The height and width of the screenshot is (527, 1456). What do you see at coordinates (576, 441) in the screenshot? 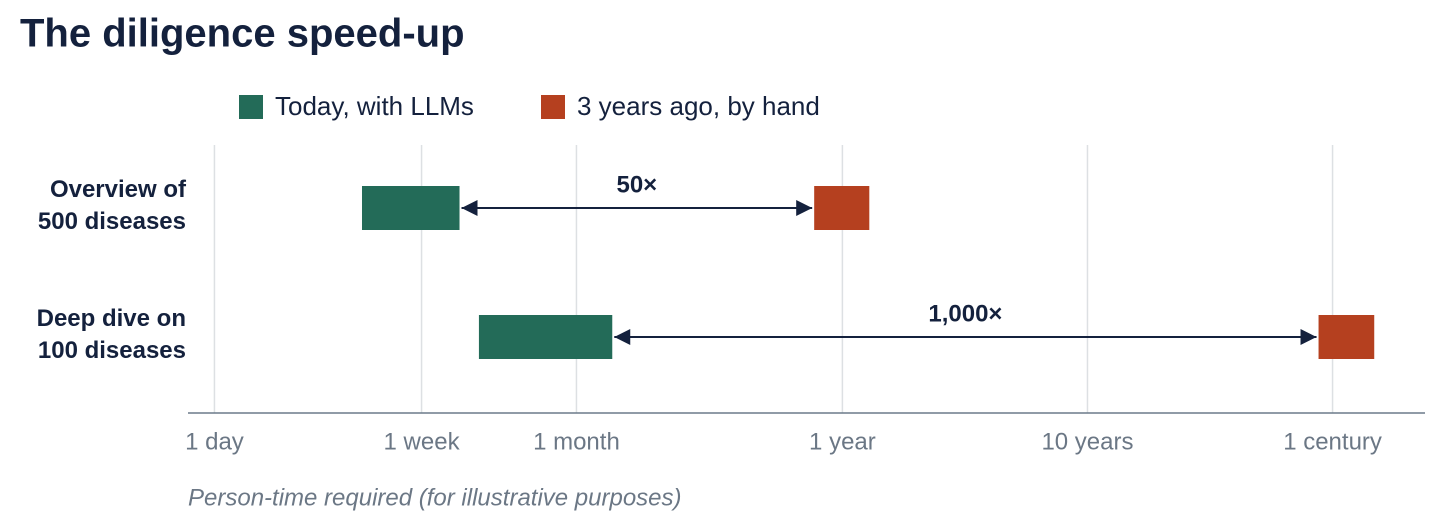
I see `x-tick-label: 1 month` at bounding box center [576, 441].